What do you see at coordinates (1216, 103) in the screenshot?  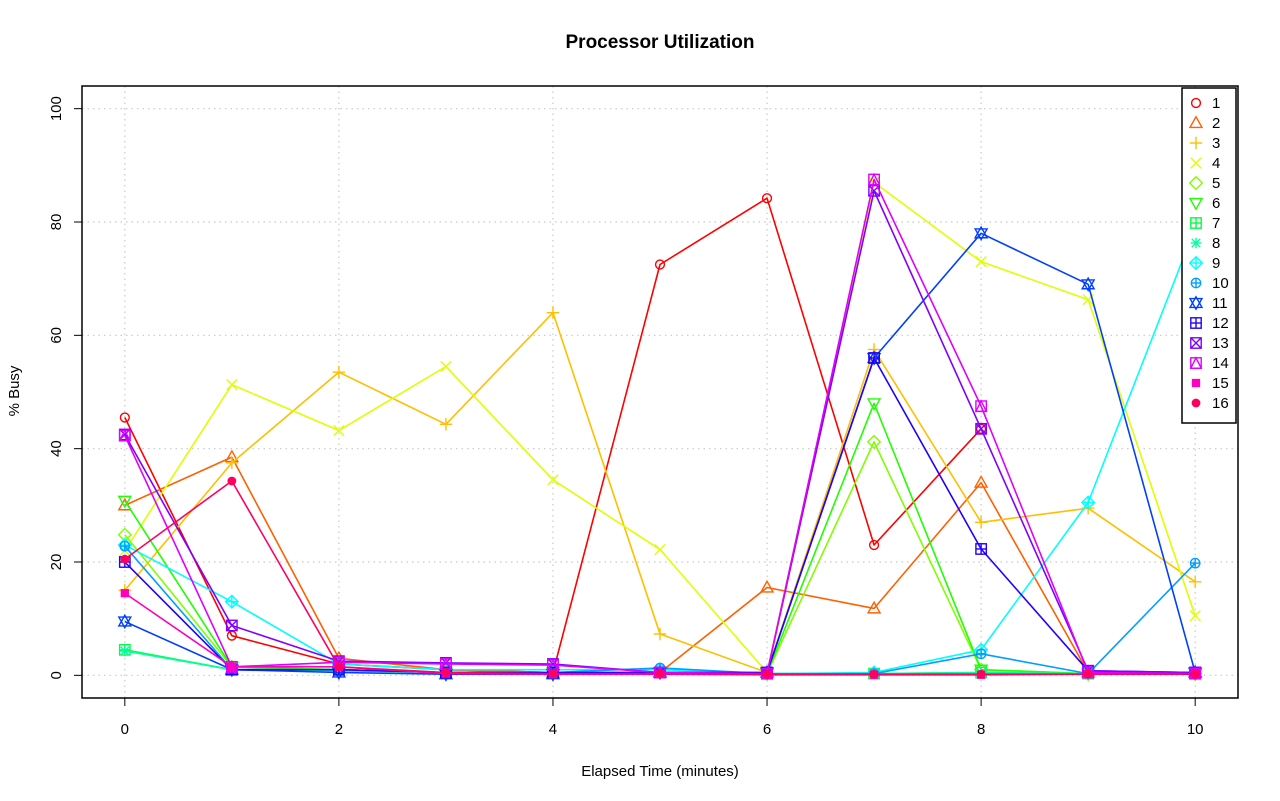 I see `legend-label-1: 1` at bounding box center [1216, 103].